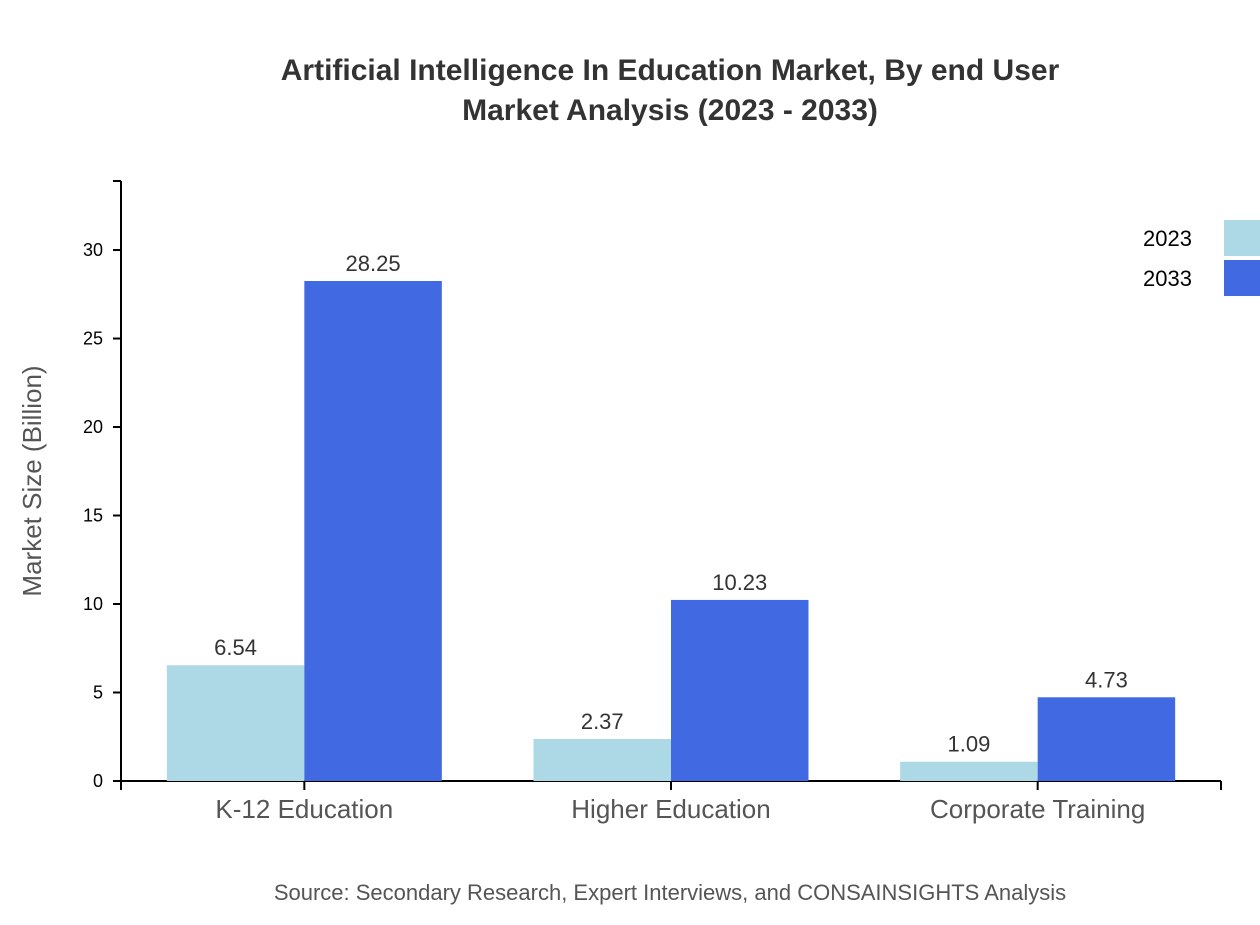 This screenshot has width=1260, height=925. What do you see at coordinates (1167, 238) in the screenshot?
I see `legend-label: 2023` at bounding box center [1167, 238].